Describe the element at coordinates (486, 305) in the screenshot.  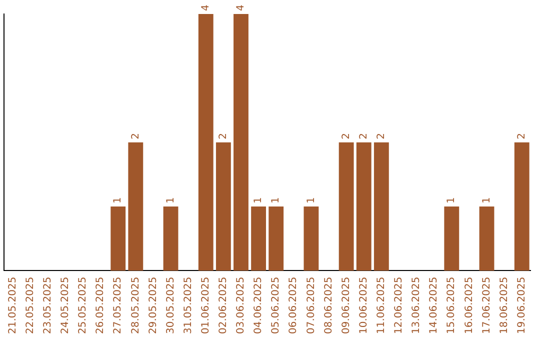
I see `x-tick-label: 17.06.2025` at that location.